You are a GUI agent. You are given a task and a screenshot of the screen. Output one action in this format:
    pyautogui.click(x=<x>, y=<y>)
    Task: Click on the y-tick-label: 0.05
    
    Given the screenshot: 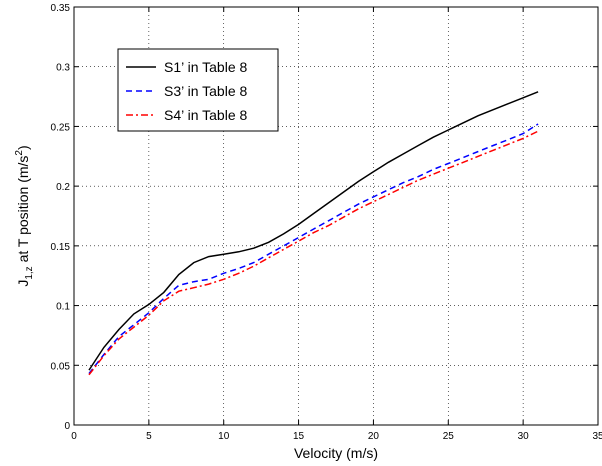 What is the action you would take?
    pyautogui.click(x=61, y=366)
    